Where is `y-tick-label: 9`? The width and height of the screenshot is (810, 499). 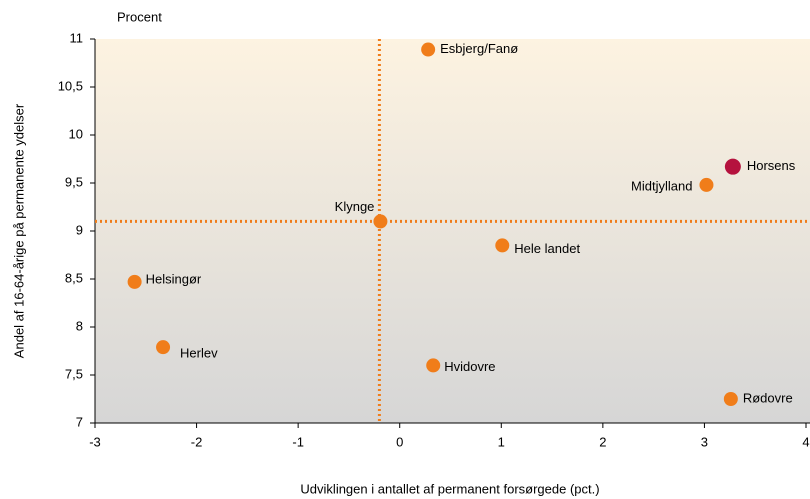
y-tick-label: 9 is located at coordinates (79, 229).